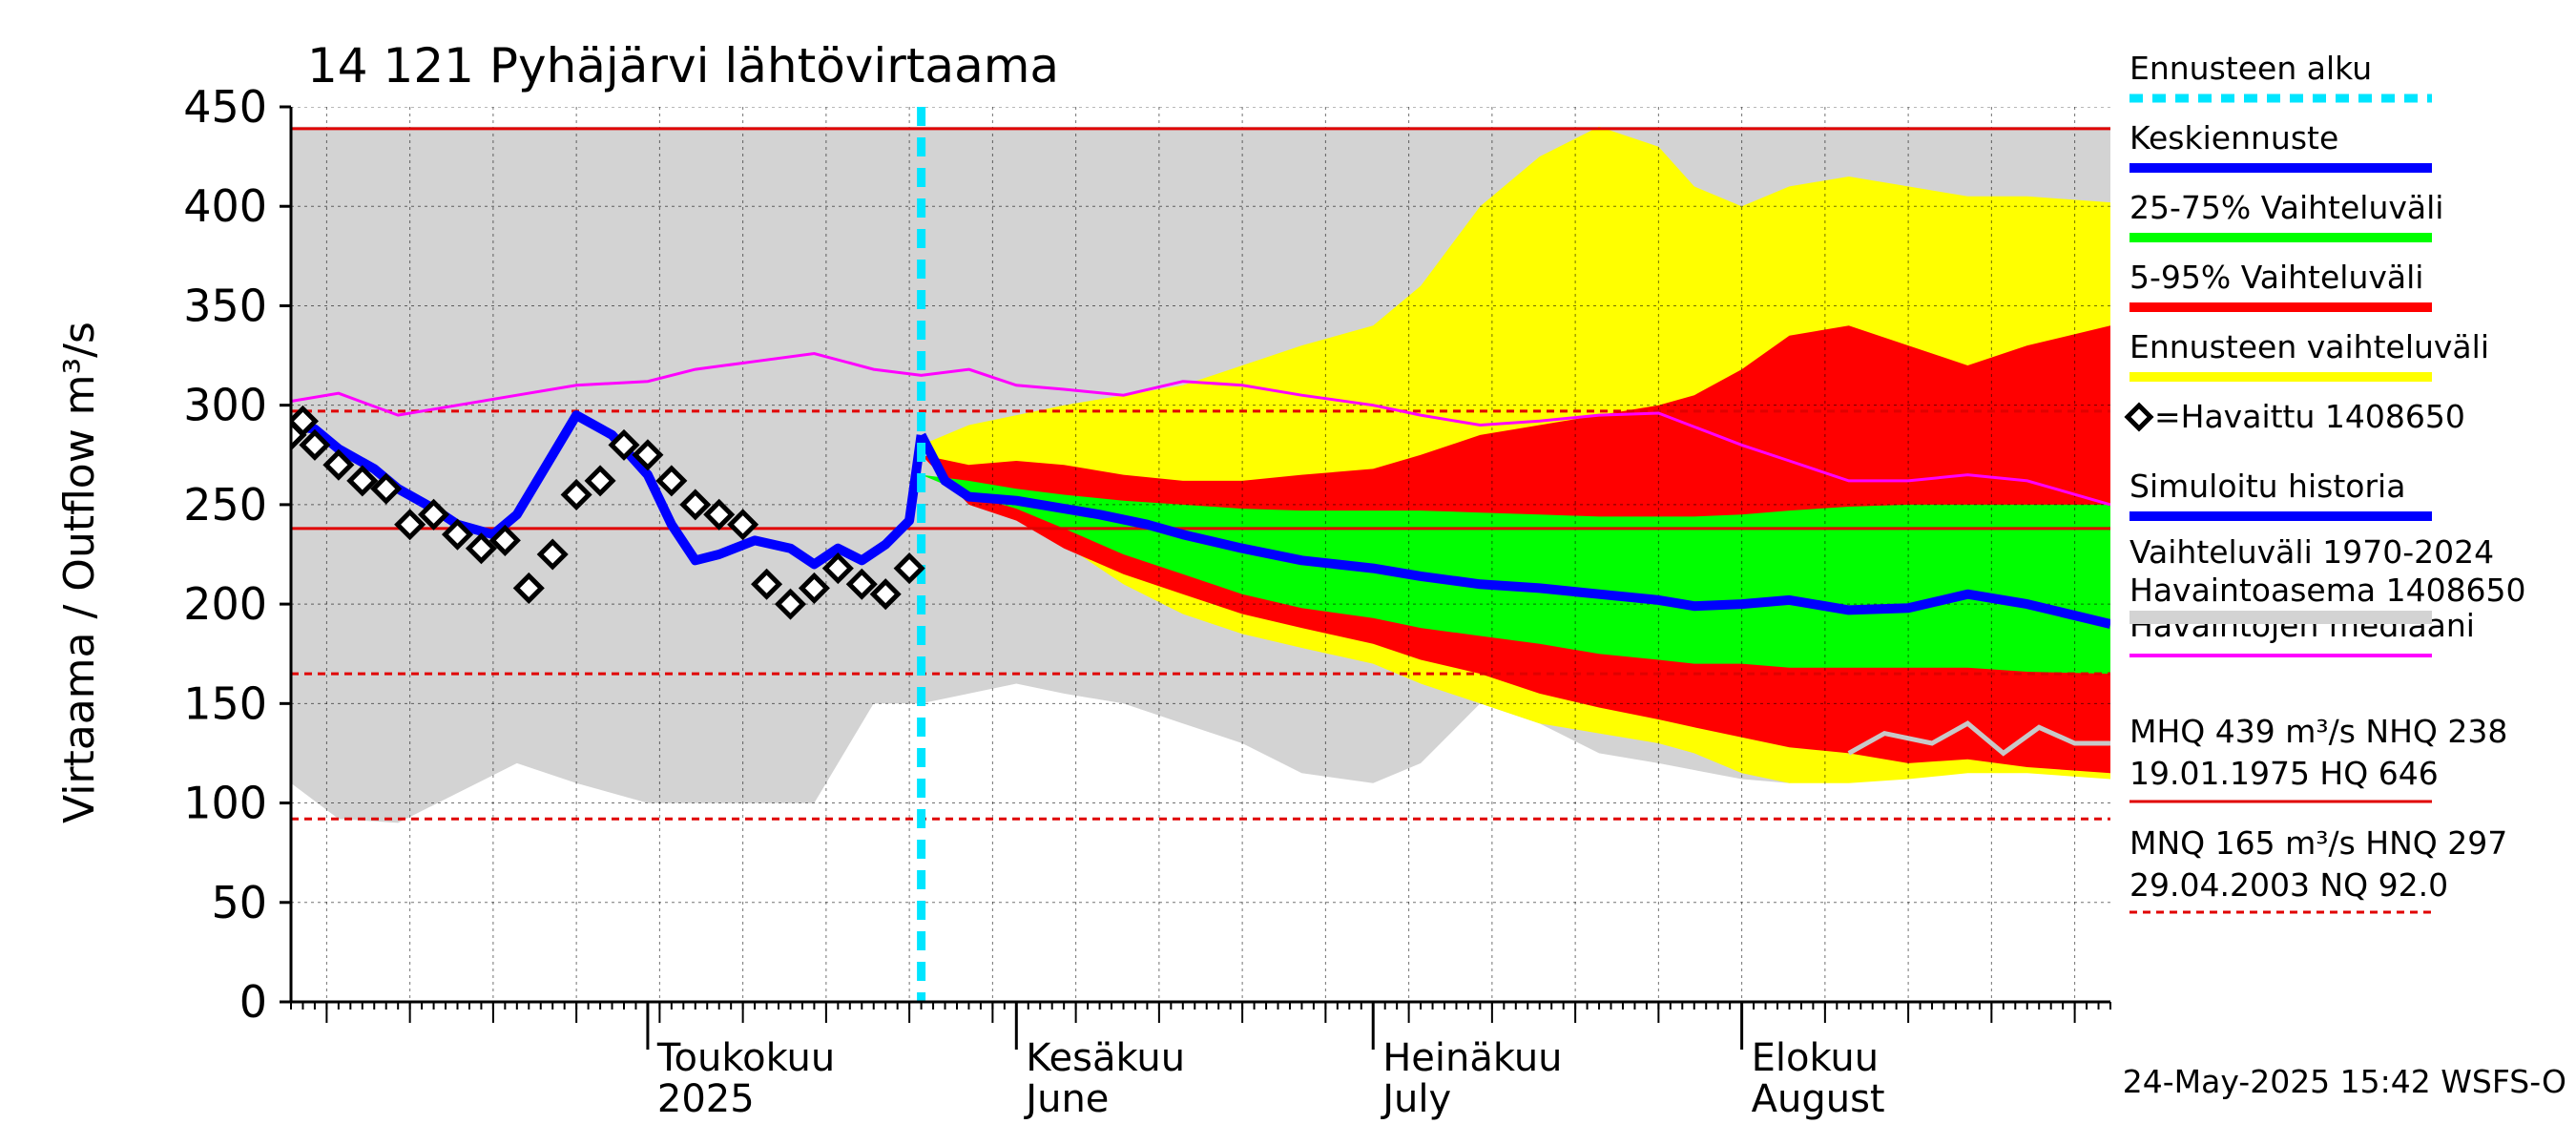 This screenshot has width=2576, height=1145. I want to click on legend-label: =Havaittu 1408650, so click(2309, 417).